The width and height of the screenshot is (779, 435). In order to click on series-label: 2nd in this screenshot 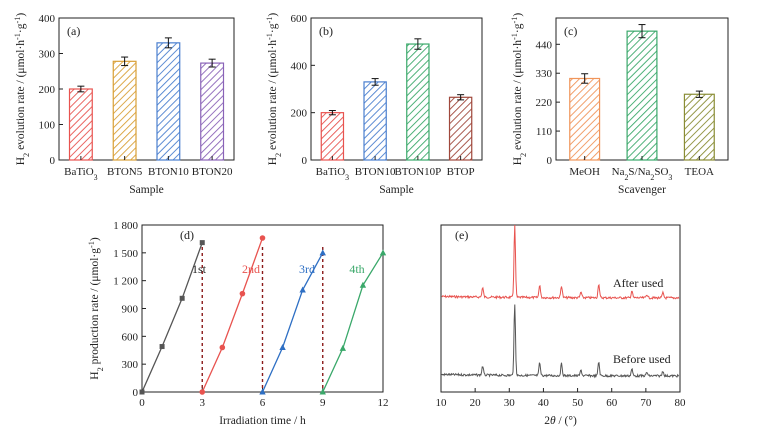, I will do `click(251, 269)`.